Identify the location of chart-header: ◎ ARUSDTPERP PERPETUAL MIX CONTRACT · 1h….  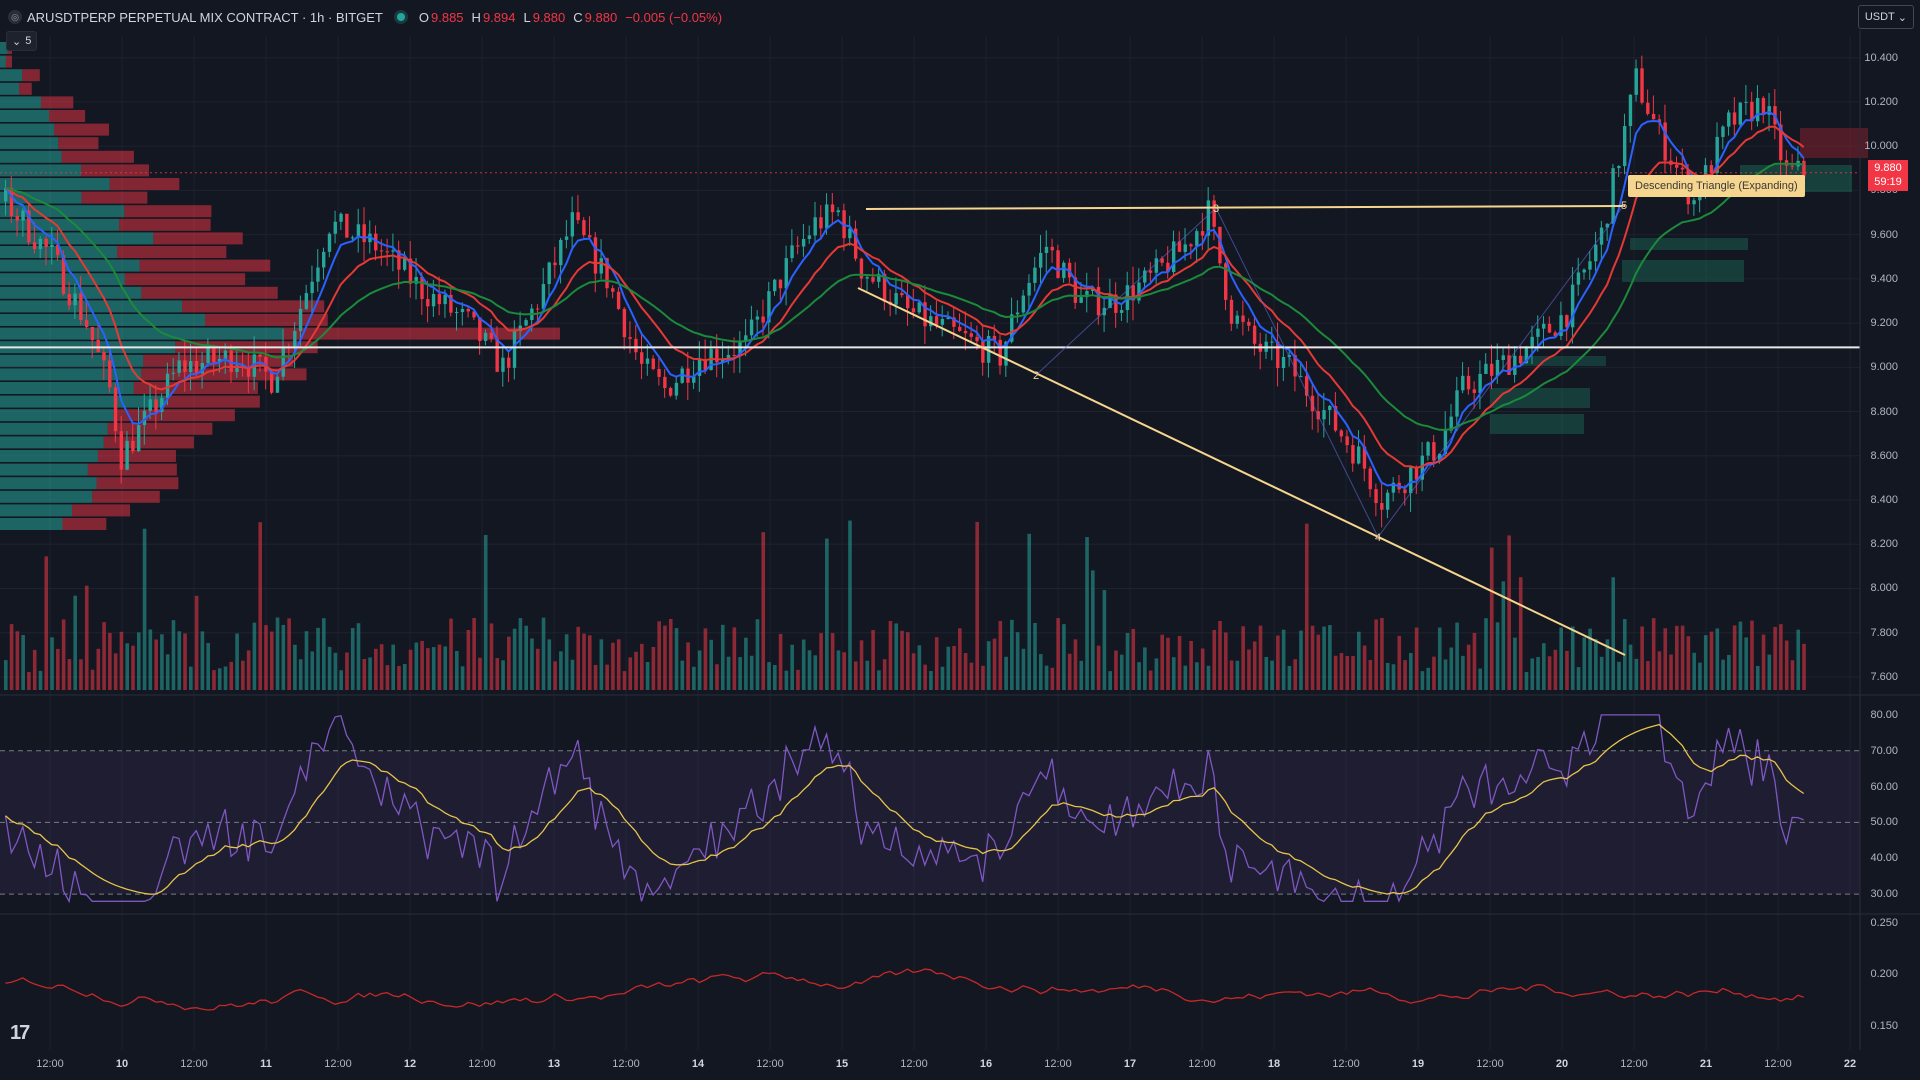
(369, 17).